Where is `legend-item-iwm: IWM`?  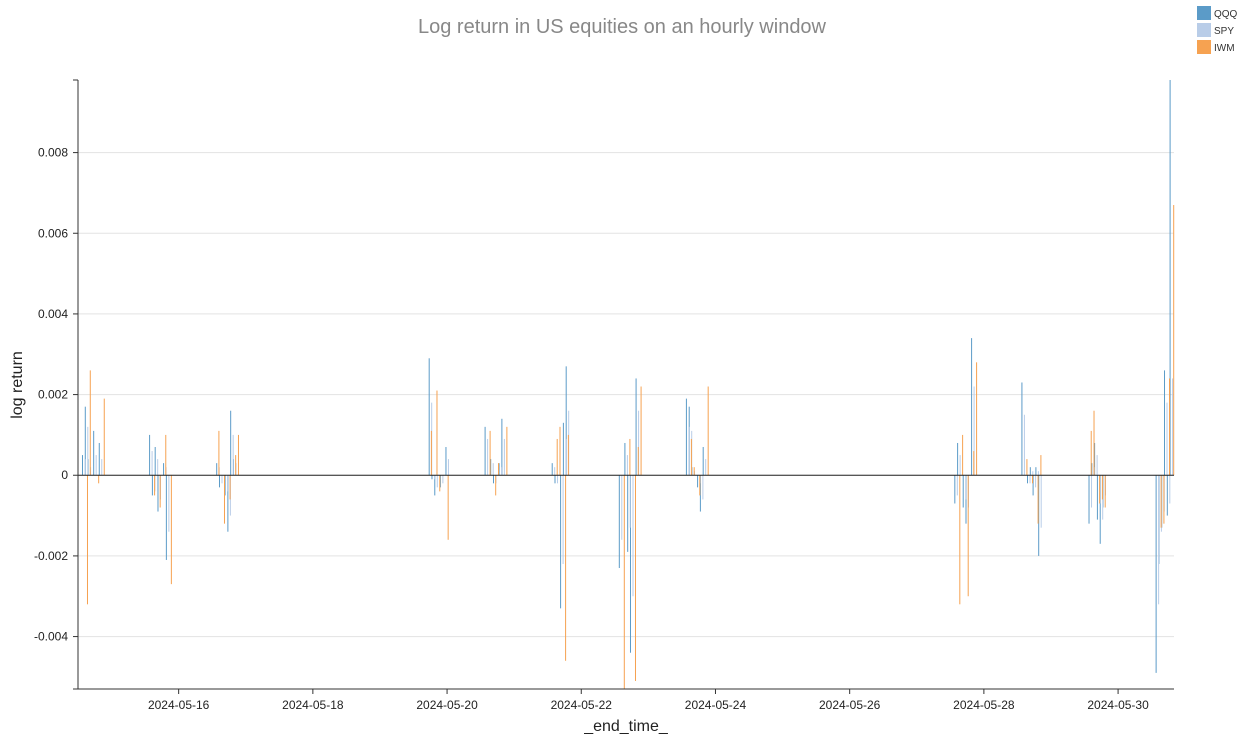 legend-item-iwm: IWM is located at coordinates (1216, 47).